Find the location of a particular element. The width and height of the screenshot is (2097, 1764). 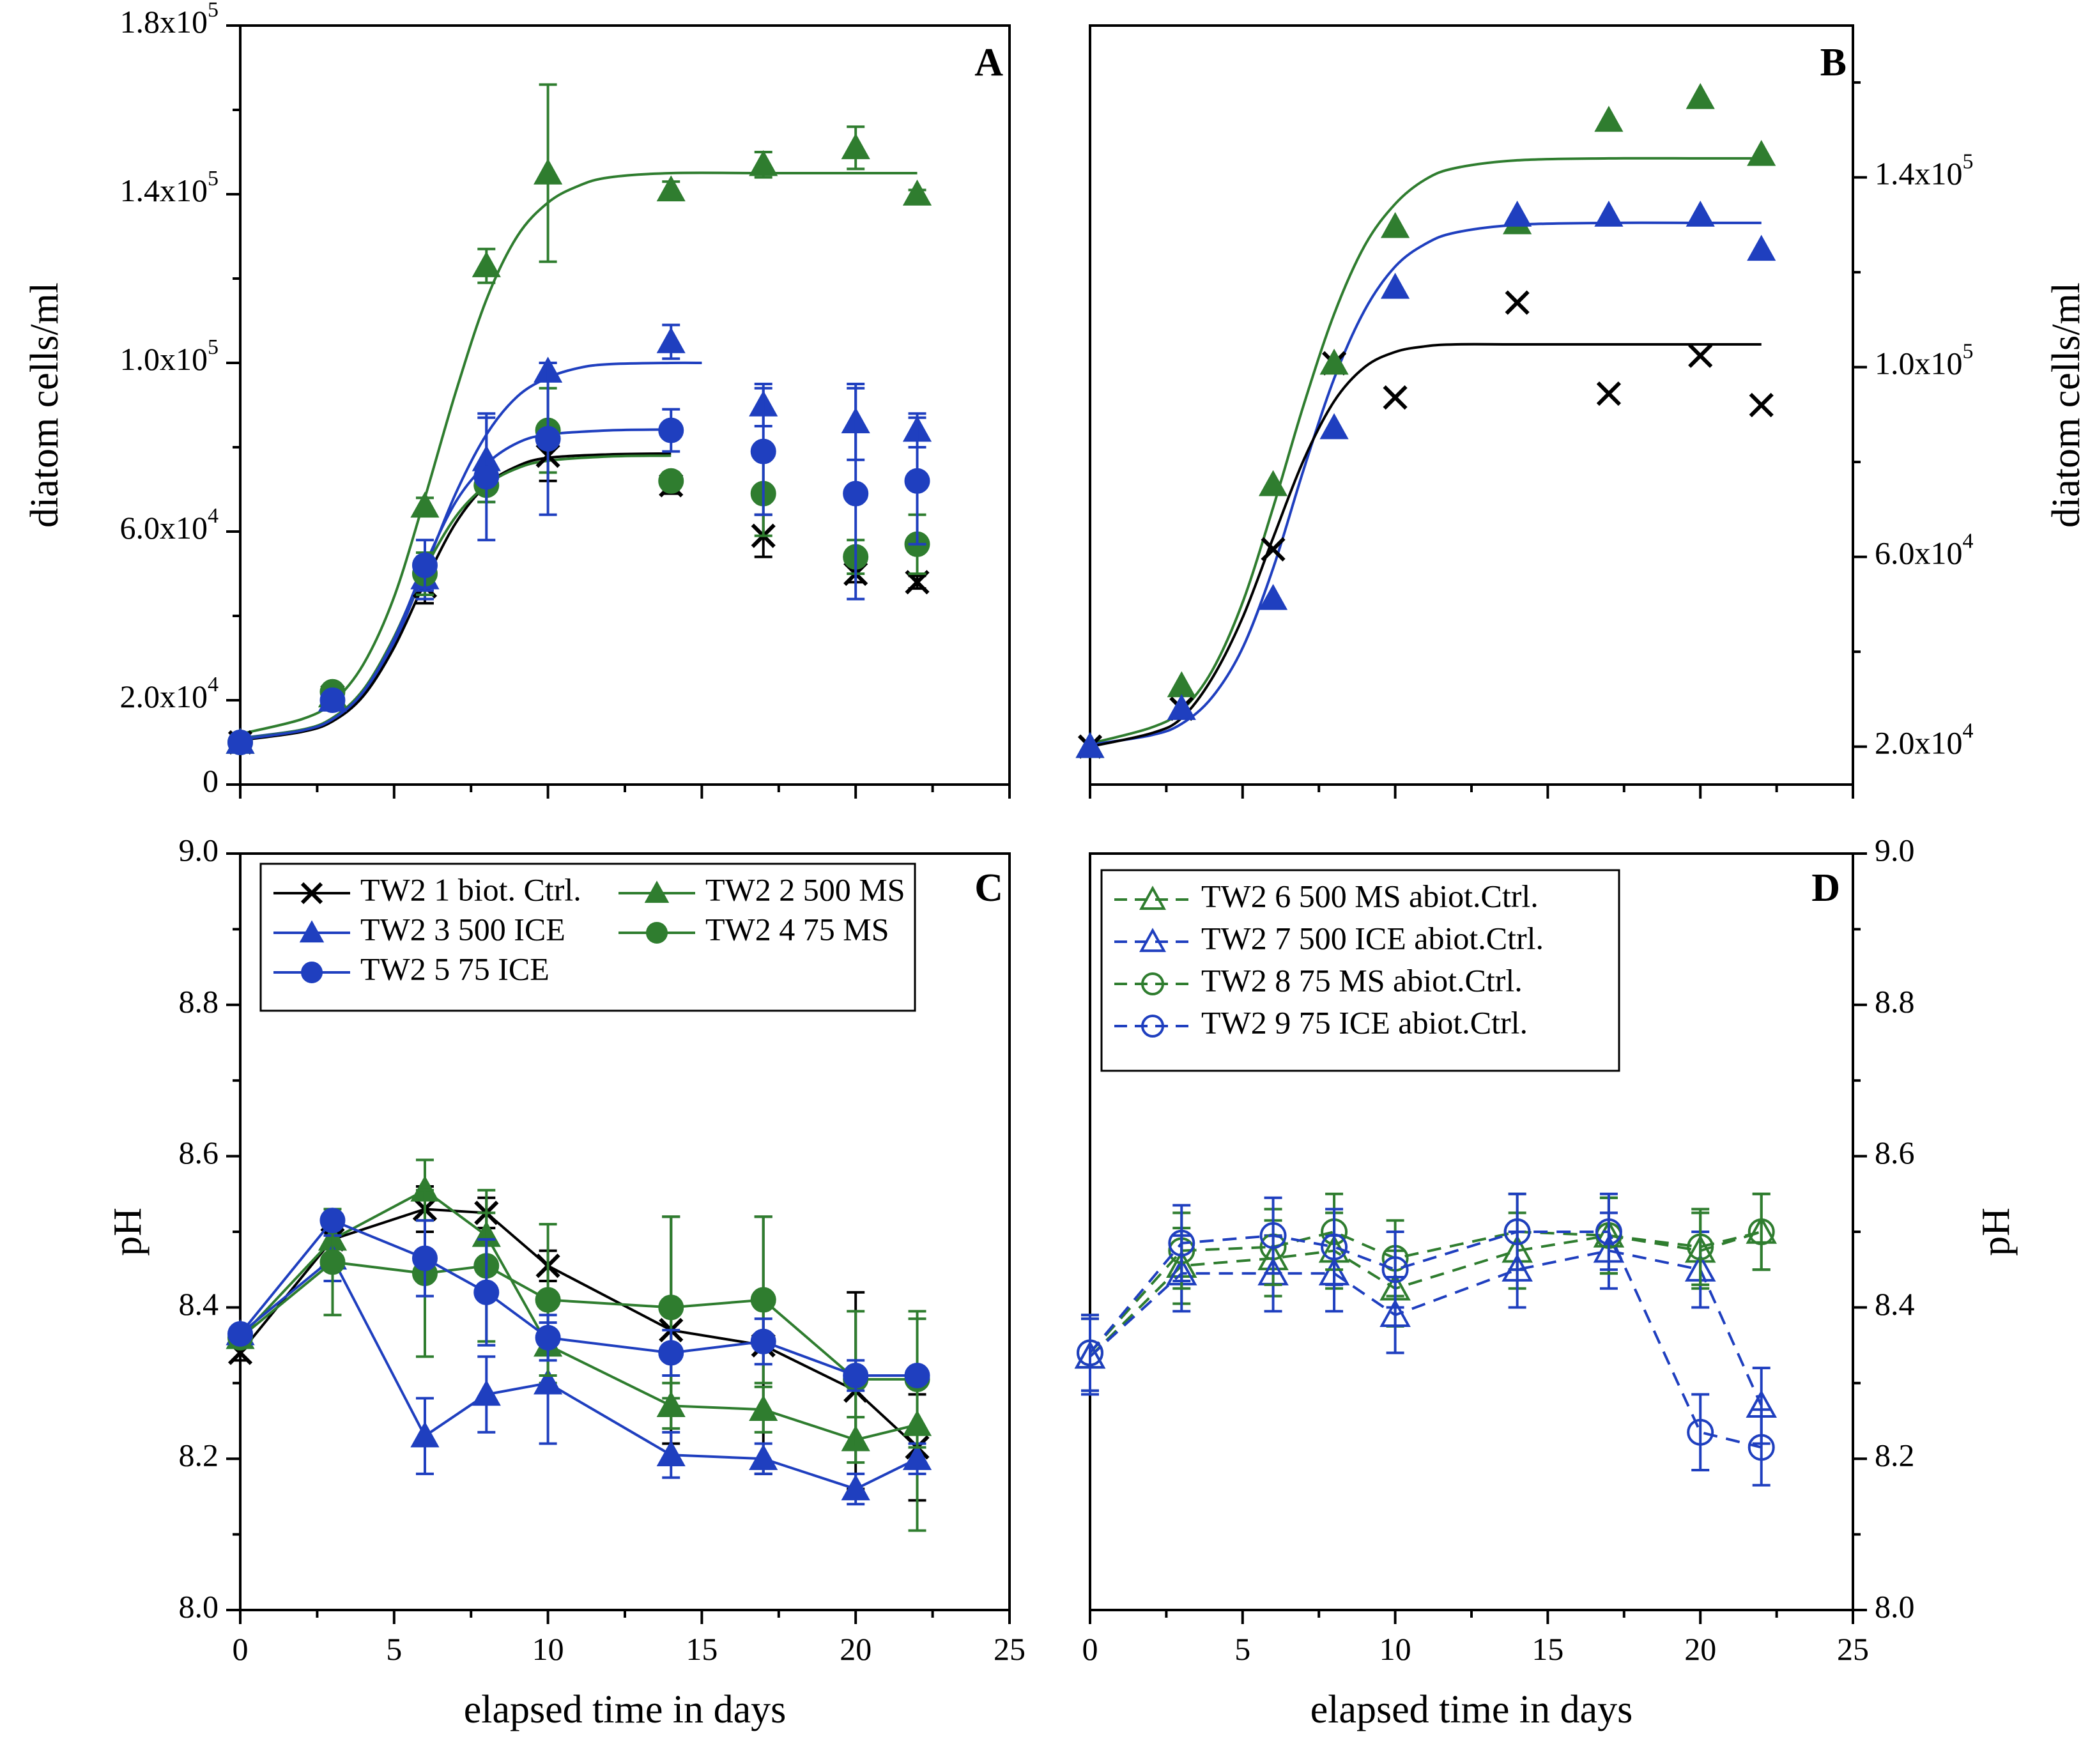

legend-box is located at coordinates (587, 937).